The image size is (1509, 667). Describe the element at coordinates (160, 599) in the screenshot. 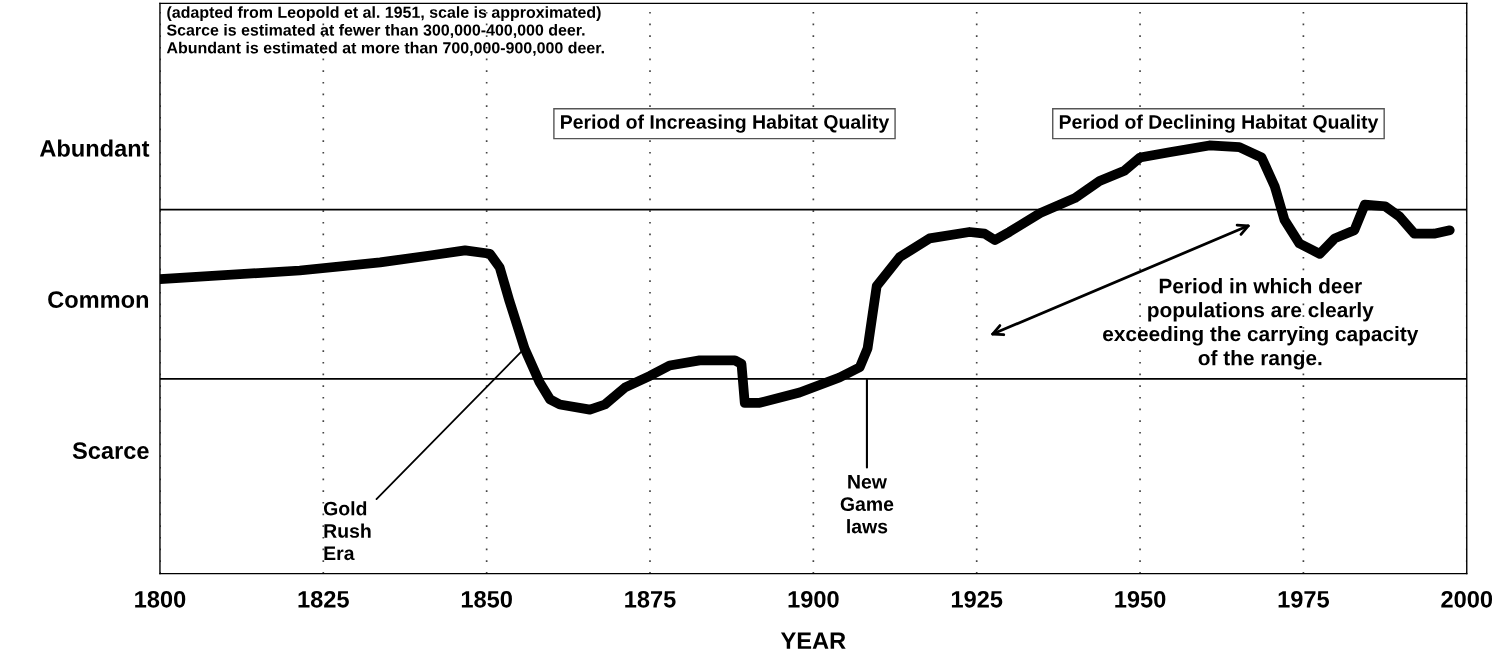

I see `x-tick-label: 1800` at that location.